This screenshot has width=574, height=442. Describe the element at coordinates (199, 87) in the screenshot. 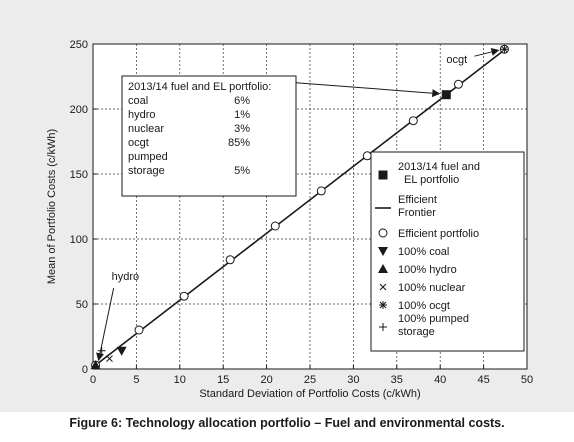

I see `portfolio-box-title: 2013/14 fuel and EL portfolio:` at that location.